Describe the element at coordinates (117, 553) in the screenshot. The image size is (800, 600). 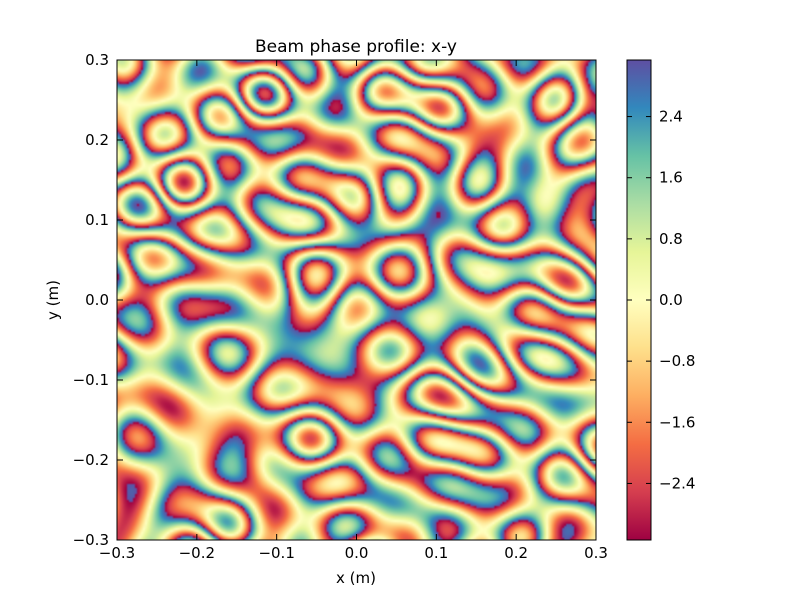
I see `x-tick-label: −0.3` at that location.